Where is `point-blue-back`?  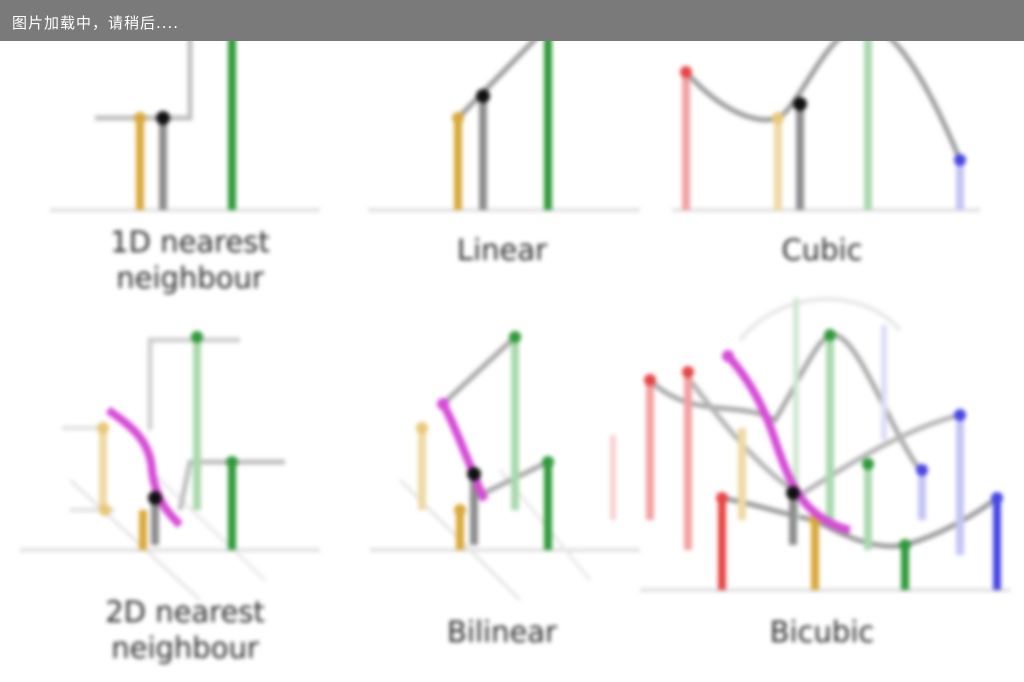 point-blue-back is located at coordinates (922, 470).